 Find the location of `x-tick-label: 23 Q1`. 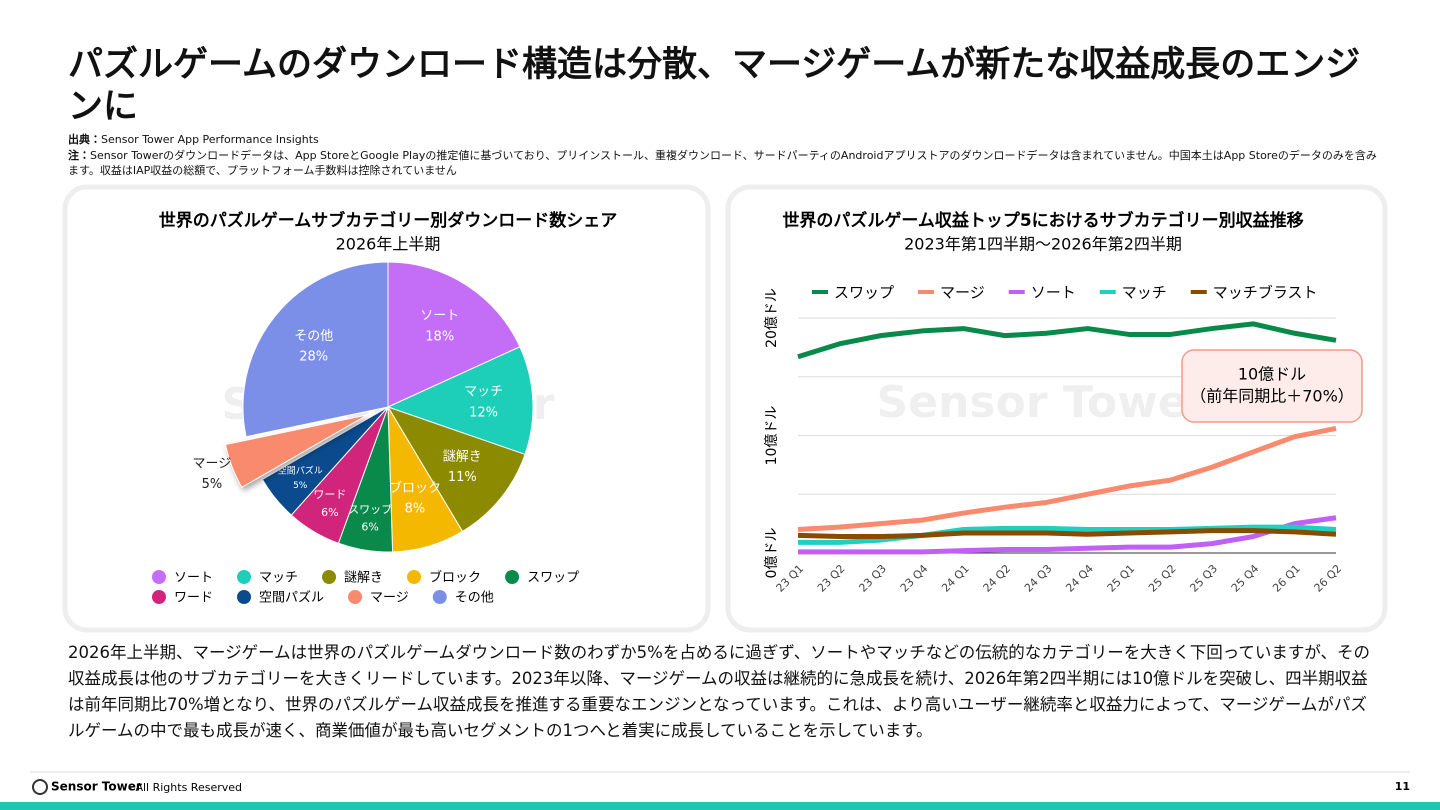

x-tick-label: 23 Q1 is located at coordinates (790, 578).